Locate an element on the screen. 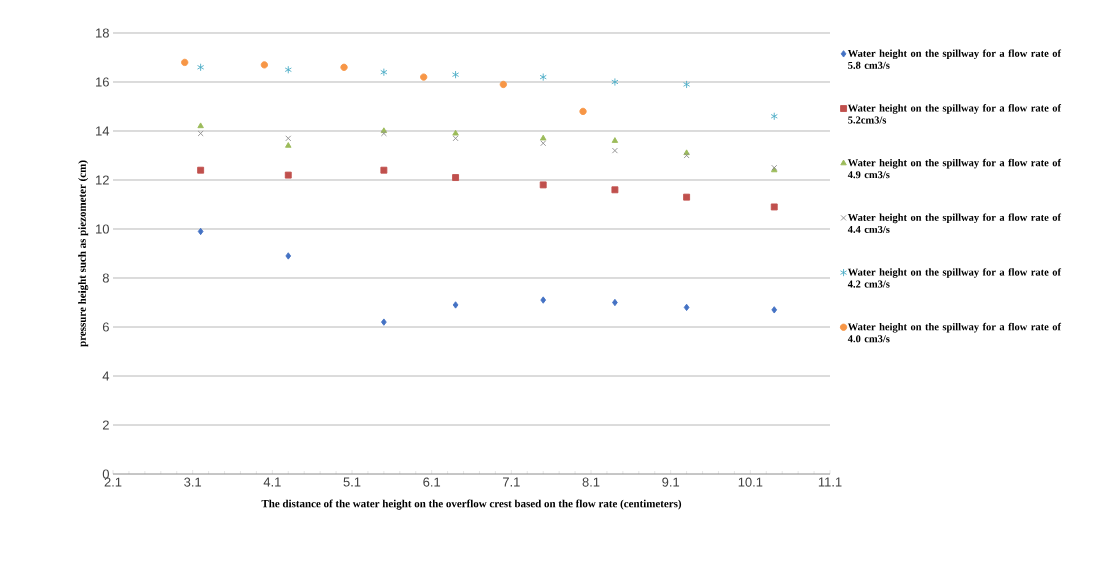 The width and height of the screenshot is (1109, 571). legend-label: Water height on the spillway for a flow rate of 4.4 cm3/s is located at coordinates (954, 223).